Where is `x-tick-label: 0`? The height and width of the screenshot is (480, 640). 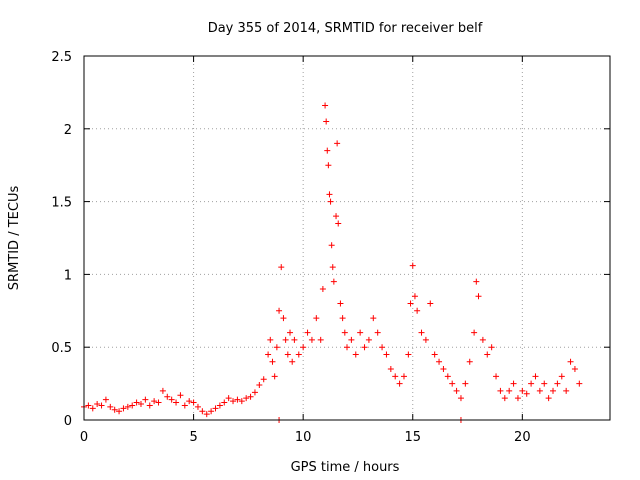 x-tick-label: 0 is located at coordinates (84, 437).